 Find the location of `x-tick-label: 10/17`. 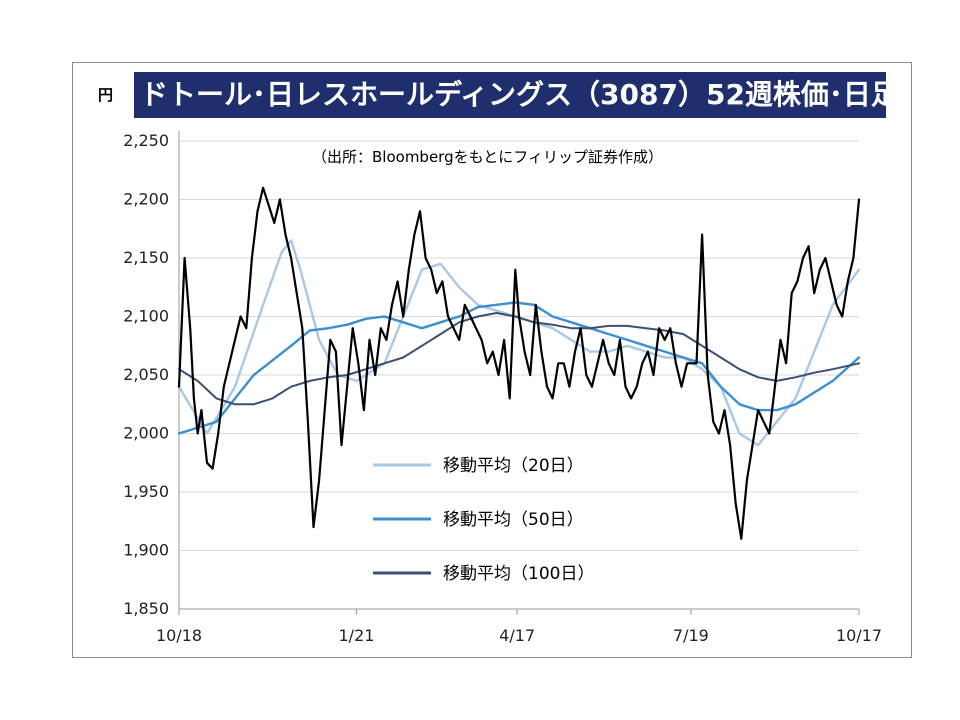

x-tick-label: 10/17 is located at coordinates (859, 635).